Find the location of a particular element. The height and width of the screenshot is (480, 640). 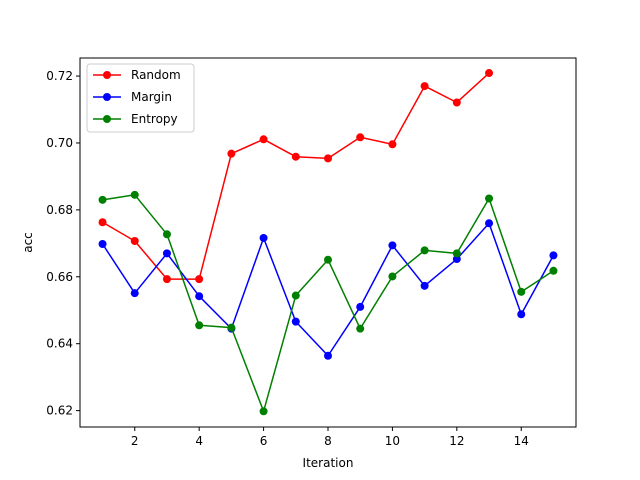

y-axis-label: acc is located at coordinates (28, 242).